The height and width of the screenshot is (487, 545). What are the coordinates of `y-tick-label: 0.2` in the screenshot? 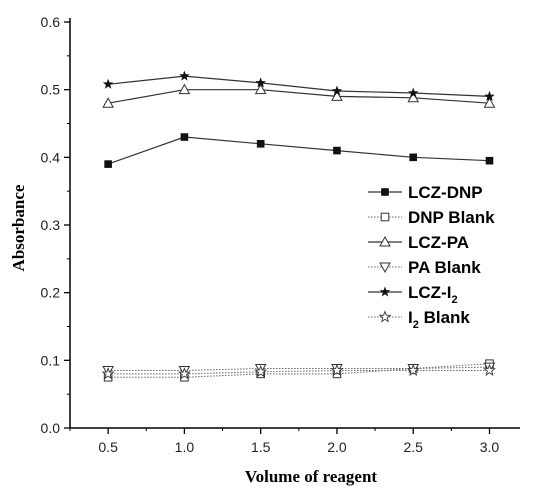 It's located at (51, 293).